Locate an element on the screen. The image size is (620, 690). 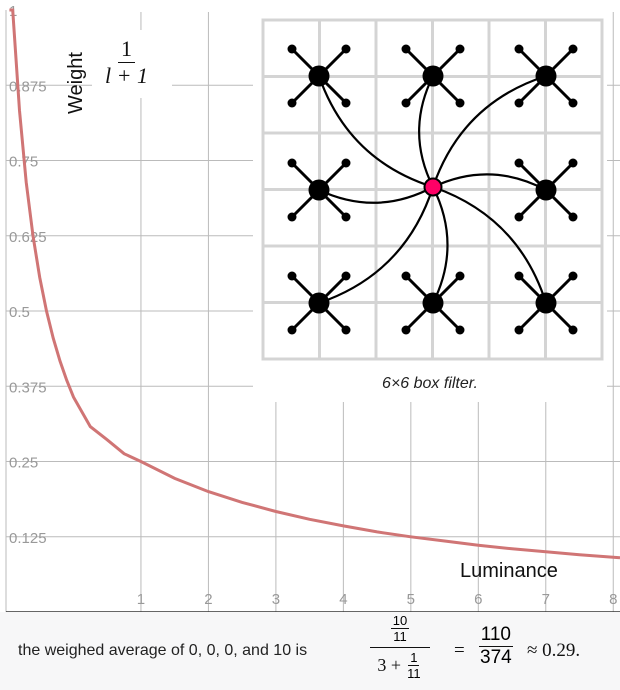
result-numerator: 110 is located at coordinates (495, 635).